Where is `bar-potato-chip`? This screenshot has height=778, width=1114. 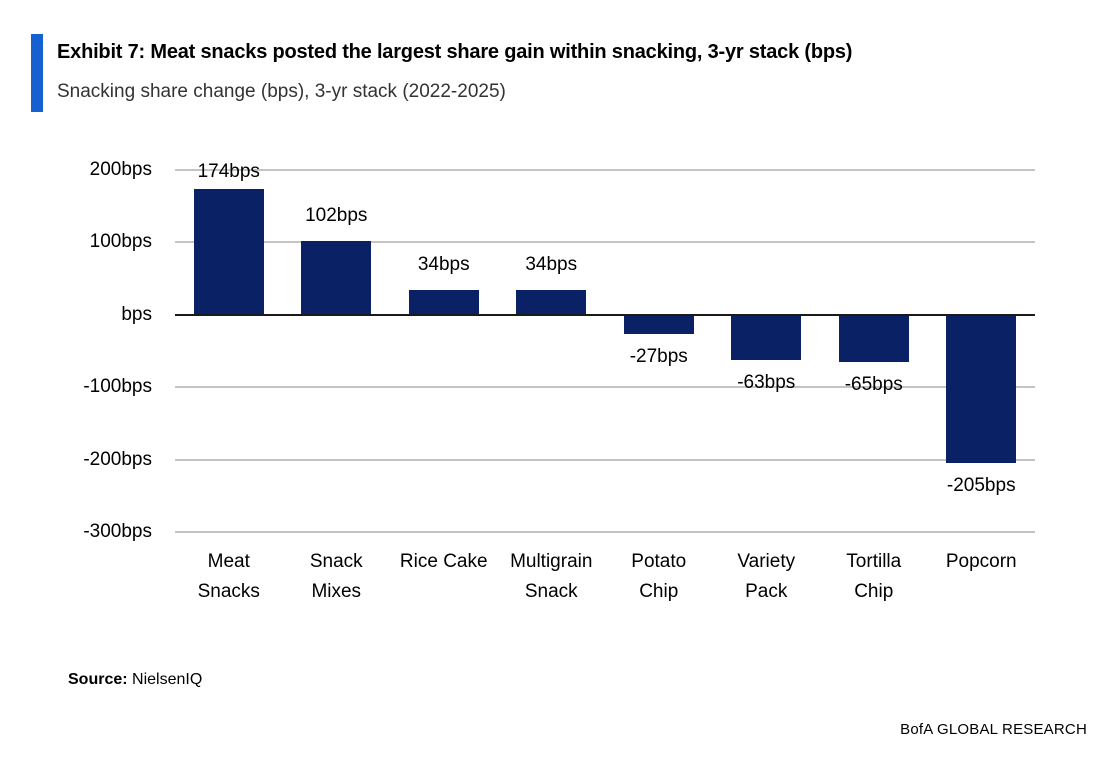 bar-potato-chip is located at coordinates (658, 324).